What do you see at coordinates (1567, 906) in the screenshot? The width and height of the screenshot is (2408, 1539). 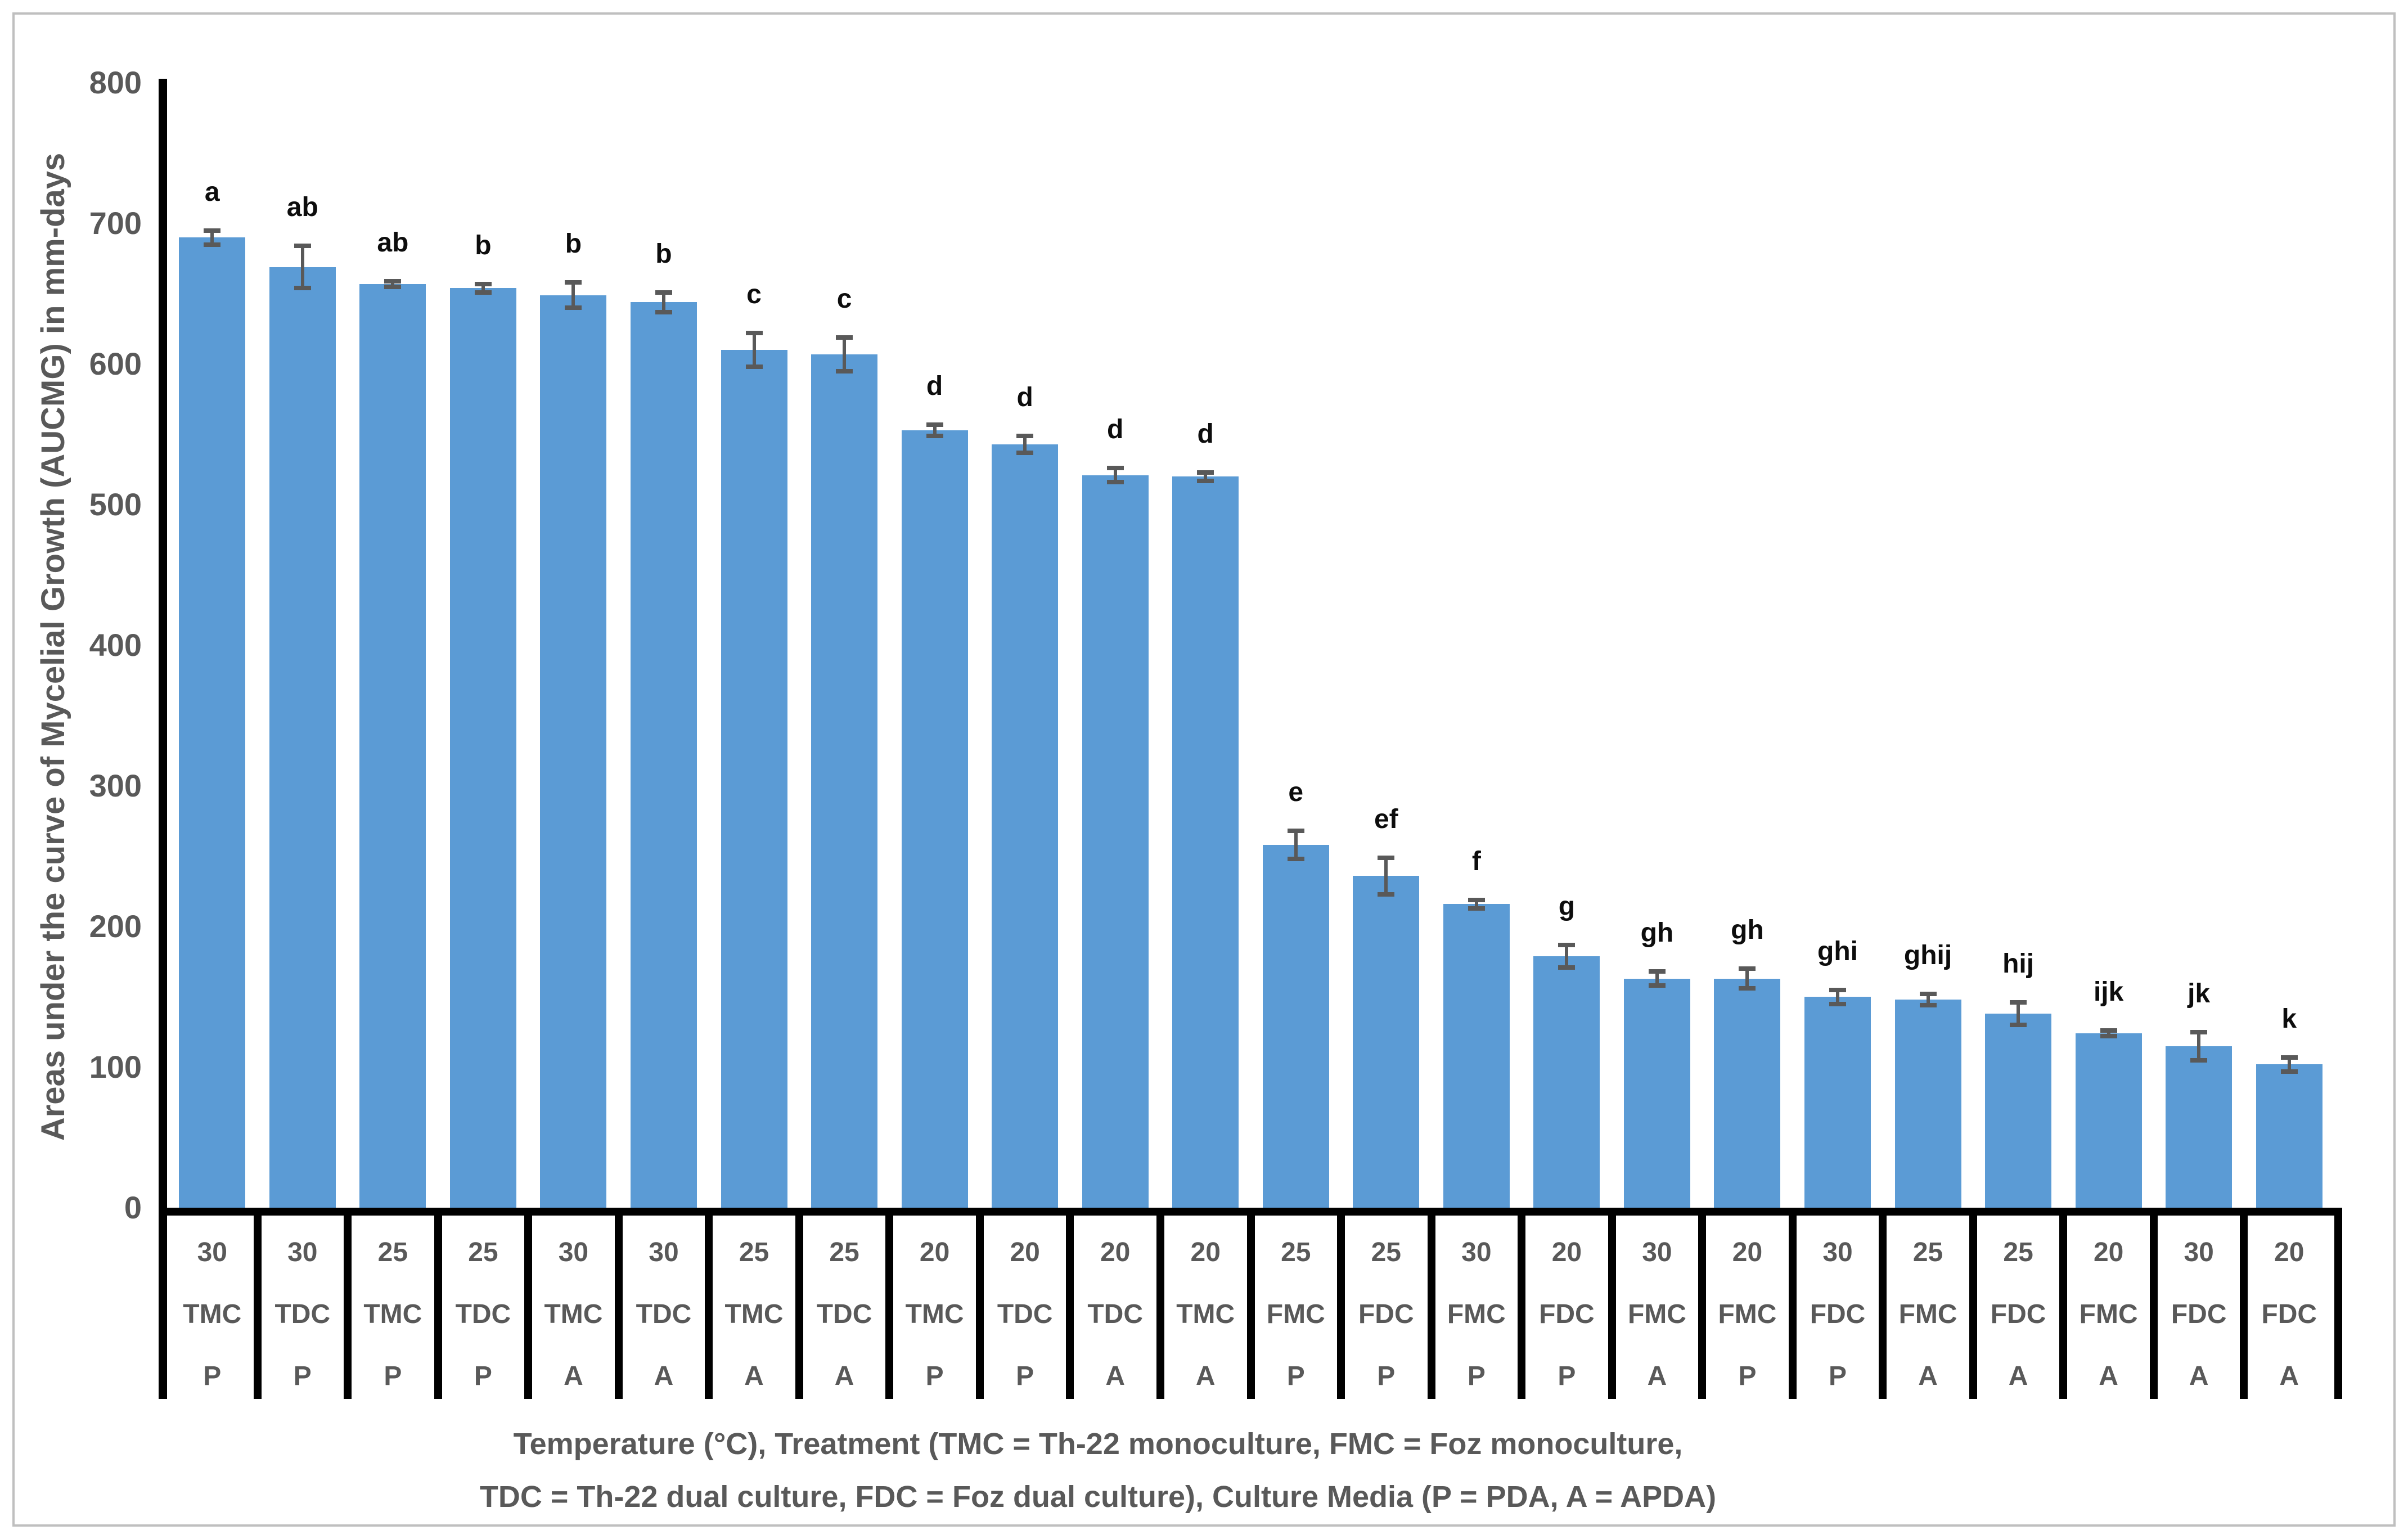 I see `significance-letter: g` at bounding box center [1567, 906].